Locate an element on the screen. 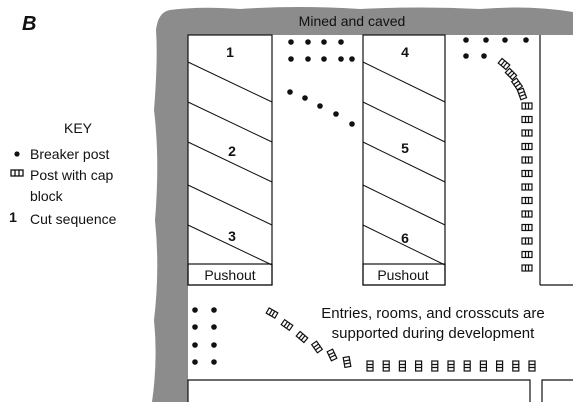  cut-number: 3 is located at coordinates (232, 236).